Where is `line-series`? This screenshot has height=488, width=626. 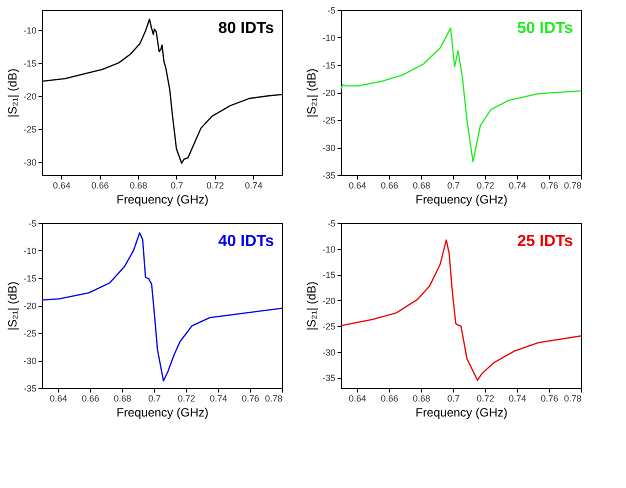 line-series is located at coordinates (162, 307).